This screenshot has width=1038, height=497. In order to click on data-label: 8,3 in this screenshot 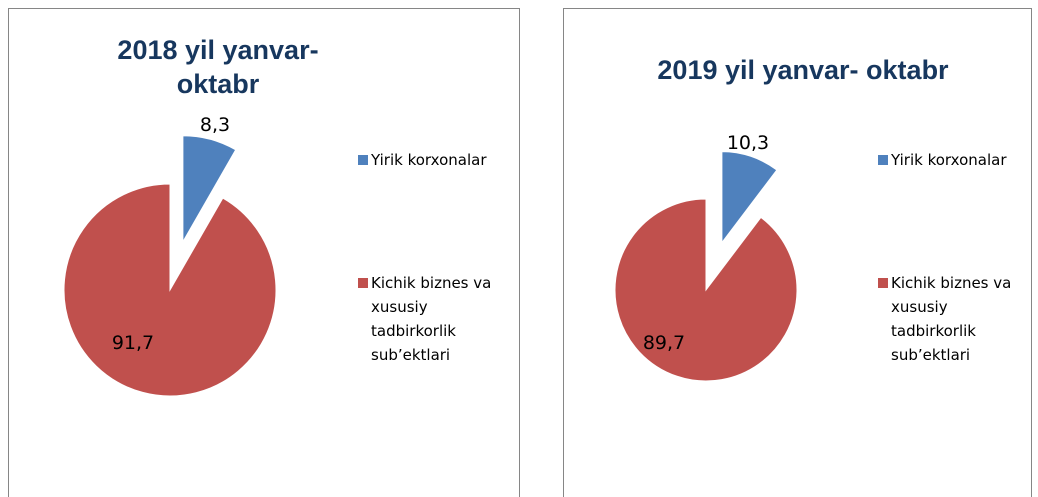, I will do `click(215, 125)`.